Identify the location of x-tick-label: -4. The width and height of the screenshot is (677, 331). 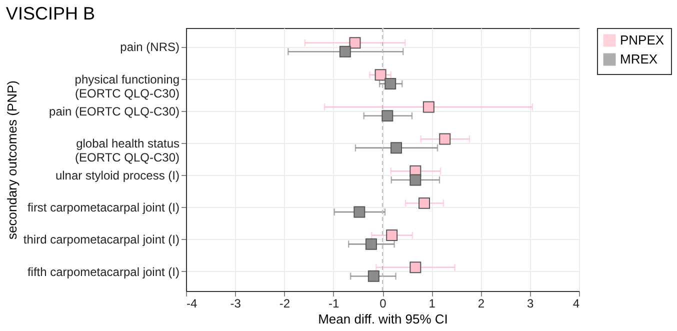
(192, 303).